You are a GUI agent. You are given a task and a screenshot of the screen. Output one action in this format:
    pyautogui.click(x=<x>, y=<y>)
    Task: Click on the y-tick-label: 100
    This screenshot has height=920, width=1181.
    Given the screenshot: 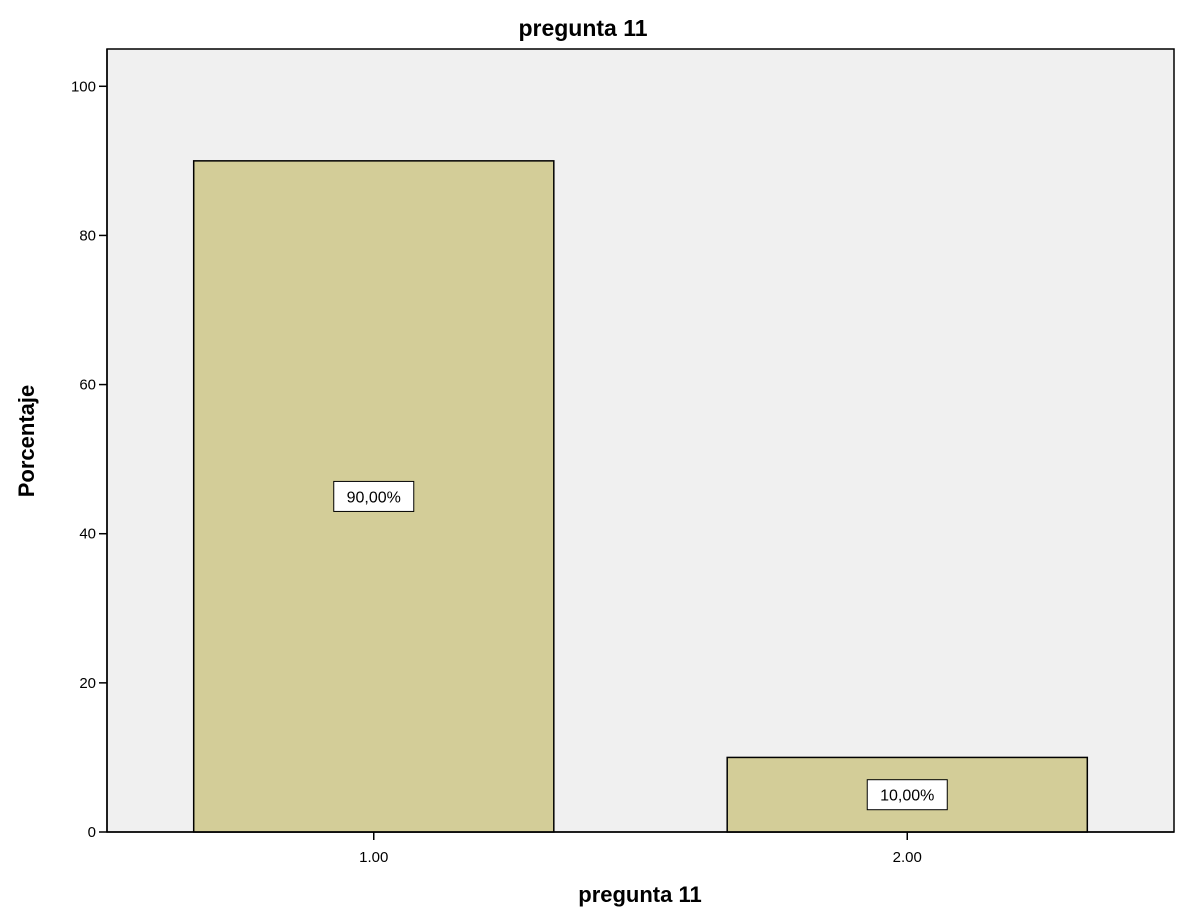 What is the action you would take?
    pyautogui.click(x=83, y=86)
    